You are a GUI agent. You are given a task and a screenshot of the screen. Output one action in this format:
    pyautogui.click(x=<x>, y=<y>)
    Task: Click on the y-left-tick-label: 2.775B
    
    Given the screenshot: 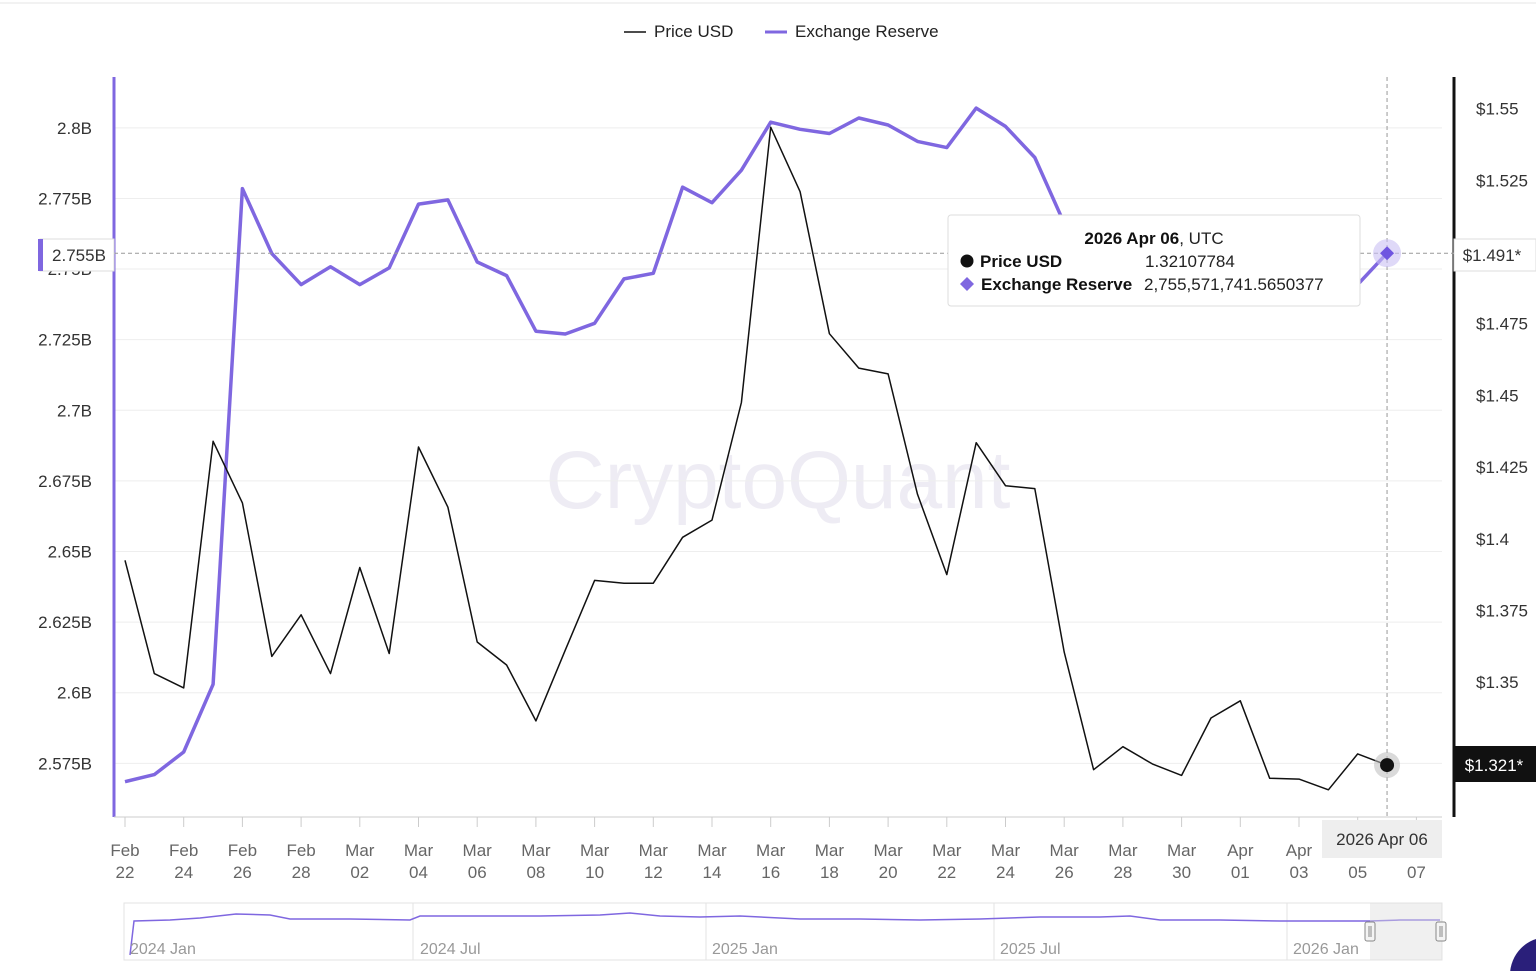 What is the action you would take?
    pyautogui.click(x=65, y=198)
    